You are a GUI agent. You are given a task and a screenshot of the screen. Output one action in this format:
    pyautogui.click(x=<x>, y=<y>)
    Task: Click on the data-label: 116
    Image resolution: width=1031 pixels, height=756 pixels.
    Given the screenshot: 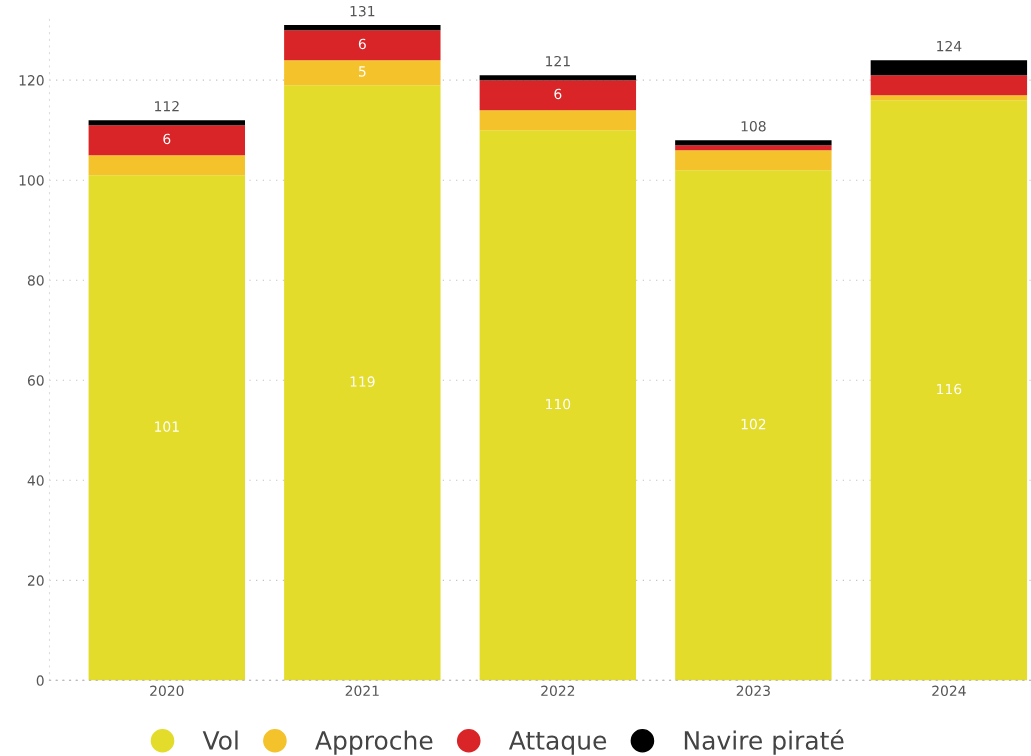 What is the action you would take?
    pyautogui.click(x=949, y=389)
    